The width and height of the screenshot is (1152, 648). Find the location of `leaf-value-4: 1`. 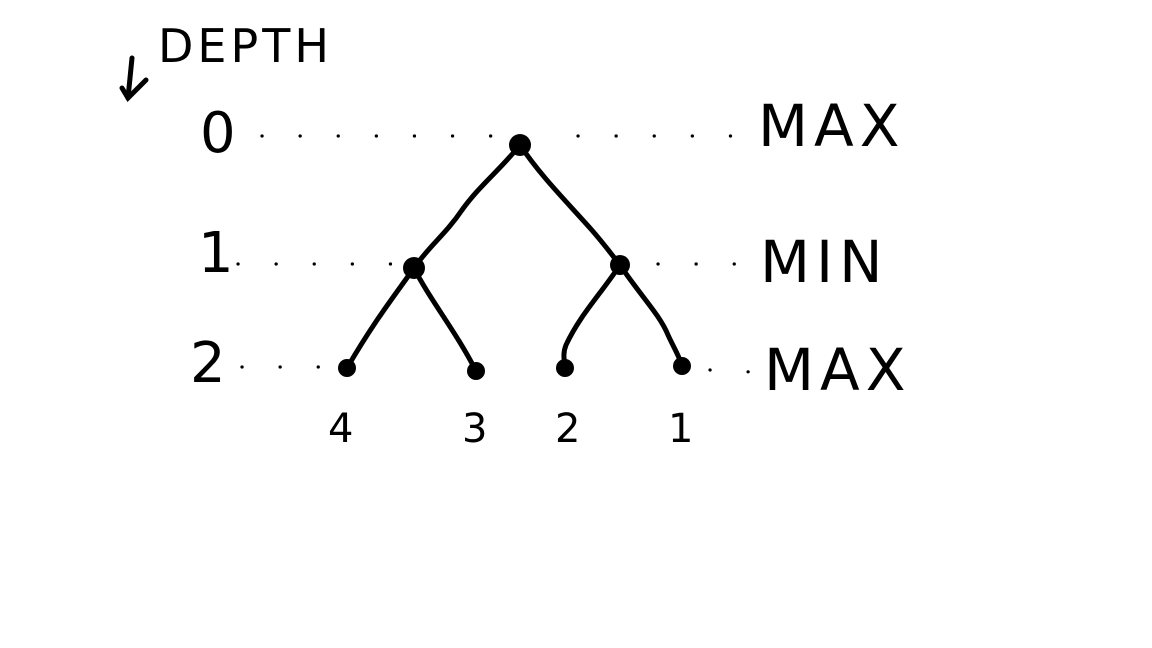

leaf-value-4: 1 is located at coordinates (680, 429).